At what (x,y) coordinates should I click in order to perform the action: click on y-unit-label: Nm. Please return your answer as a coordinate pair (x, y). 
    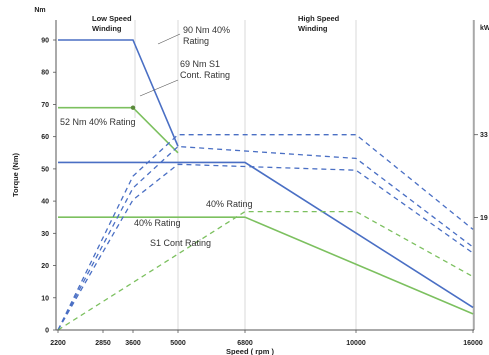
    Looking at the image, I should click on (39, 10).